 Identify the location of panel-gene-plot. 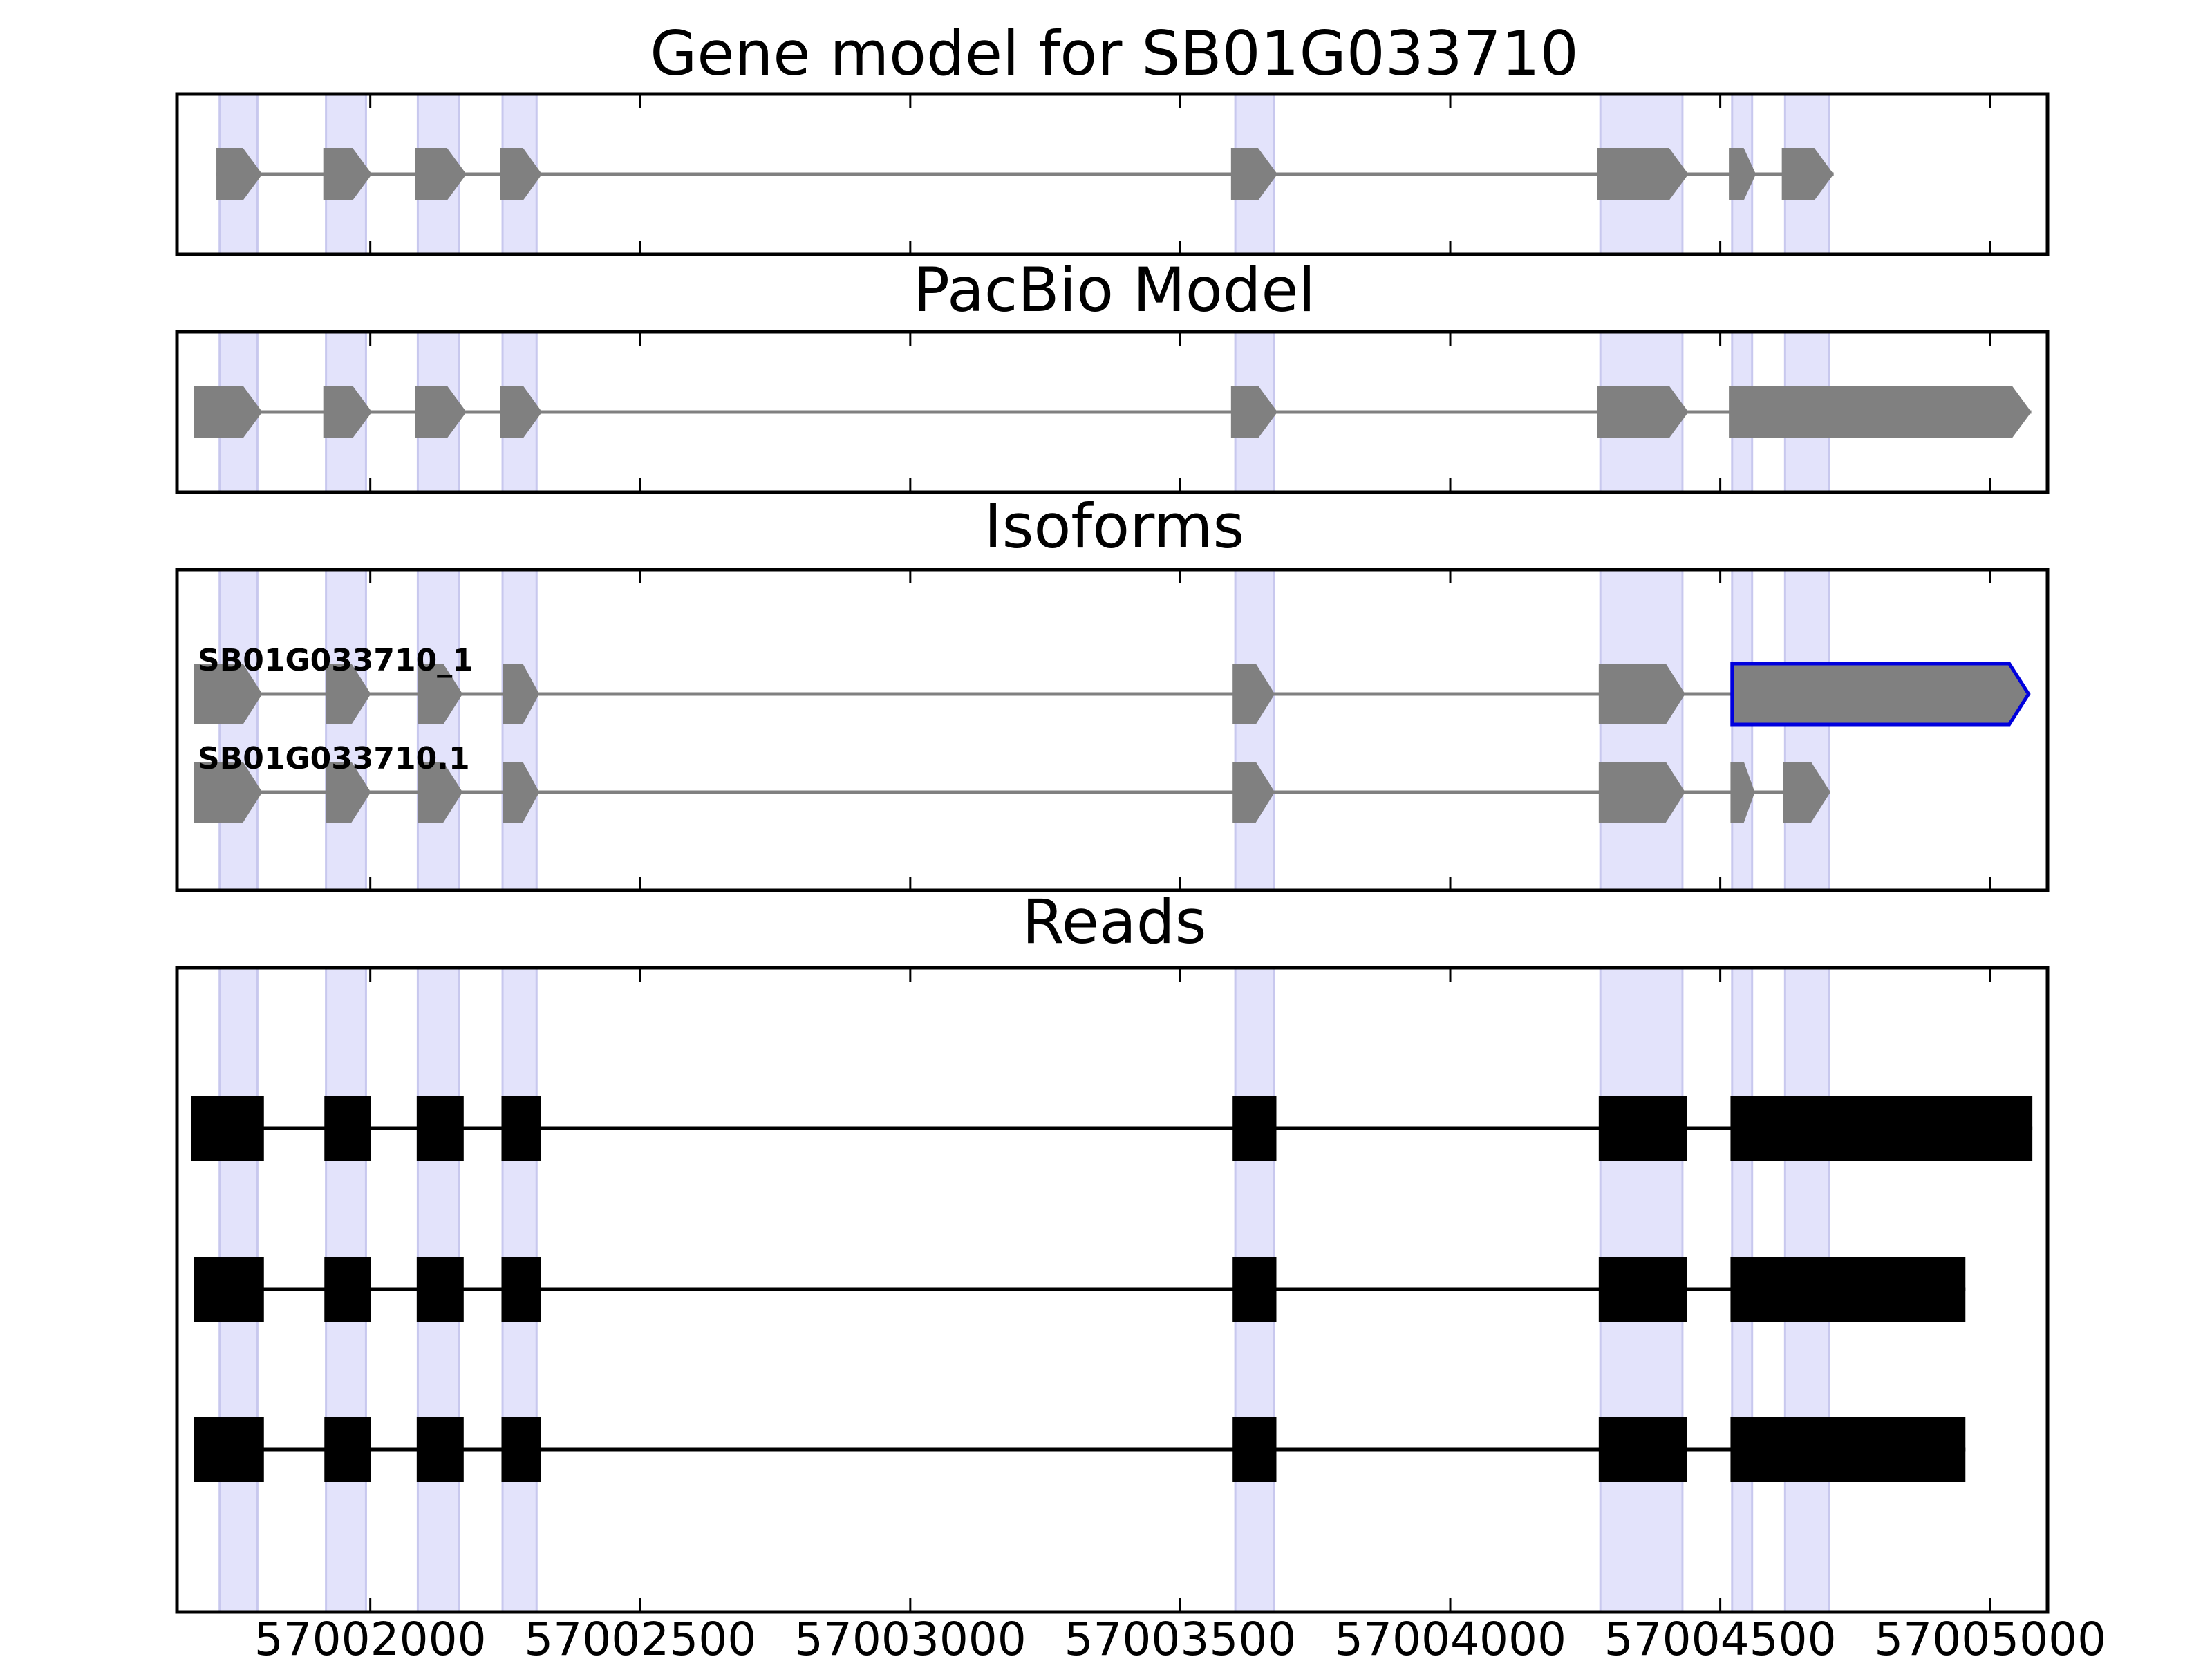
(1112, 174).